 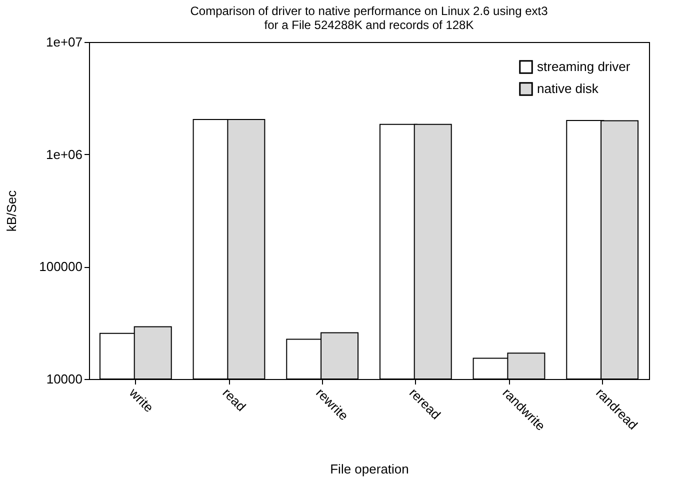 What do you see at coordinates (12, 211) in the screenshot?
I see `y-axis-title: kB/Sec` at bounding box center [12, 211].